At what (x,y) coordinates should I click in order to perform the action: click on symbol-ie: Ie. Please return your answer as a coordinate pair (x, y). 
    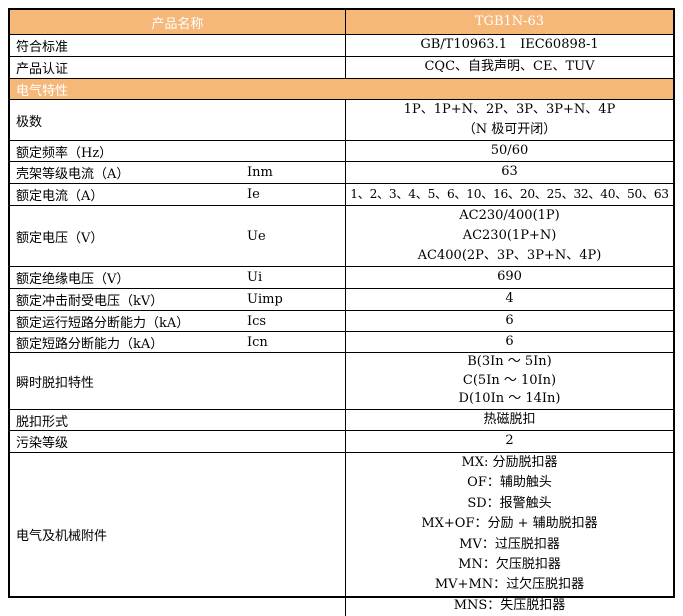
    Looking at the image, I should click on (253, 194).